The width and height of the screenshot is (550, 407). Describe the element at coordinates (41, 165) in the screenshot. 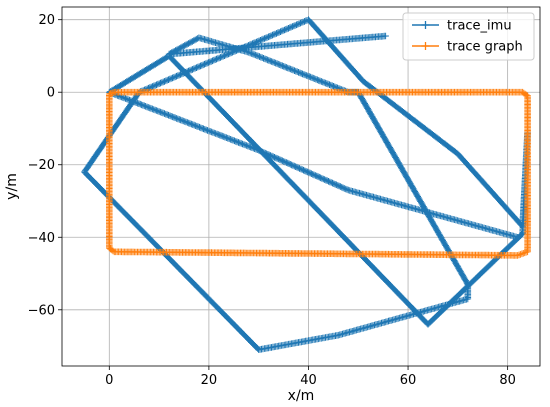

I see `y-tick-label: −20` at that location.